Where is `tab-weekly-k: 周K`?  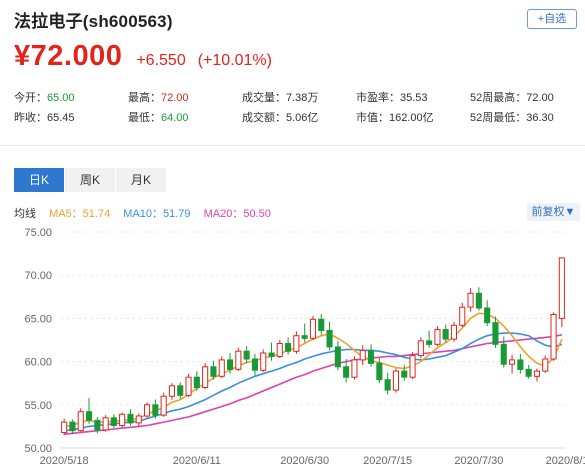 tab-weekly-k: 周K is located at coordinates (90, 180).